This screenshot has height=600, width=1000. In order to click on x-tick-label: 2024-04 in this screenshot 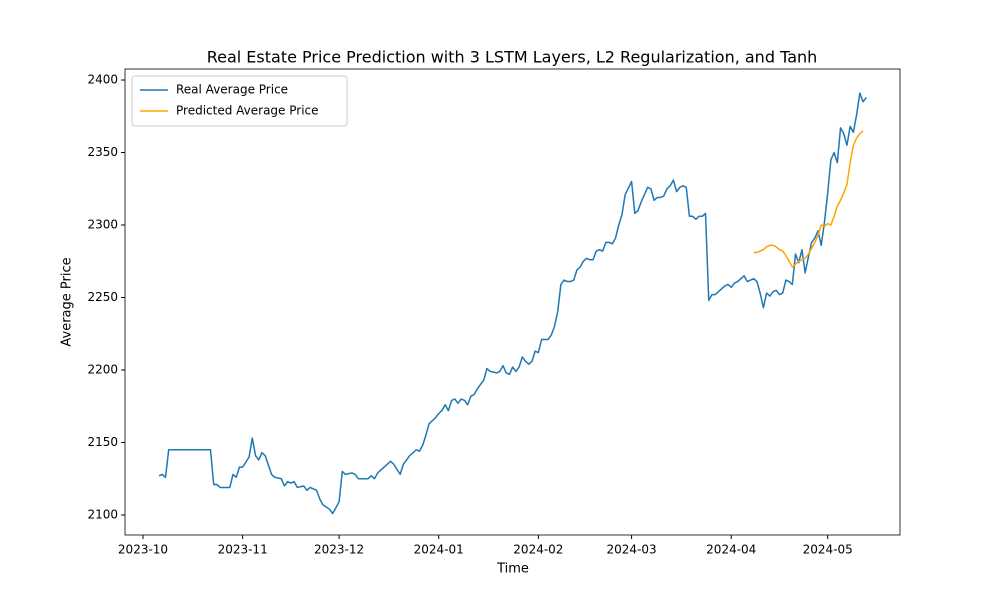, I will do `click(731, 550)`.